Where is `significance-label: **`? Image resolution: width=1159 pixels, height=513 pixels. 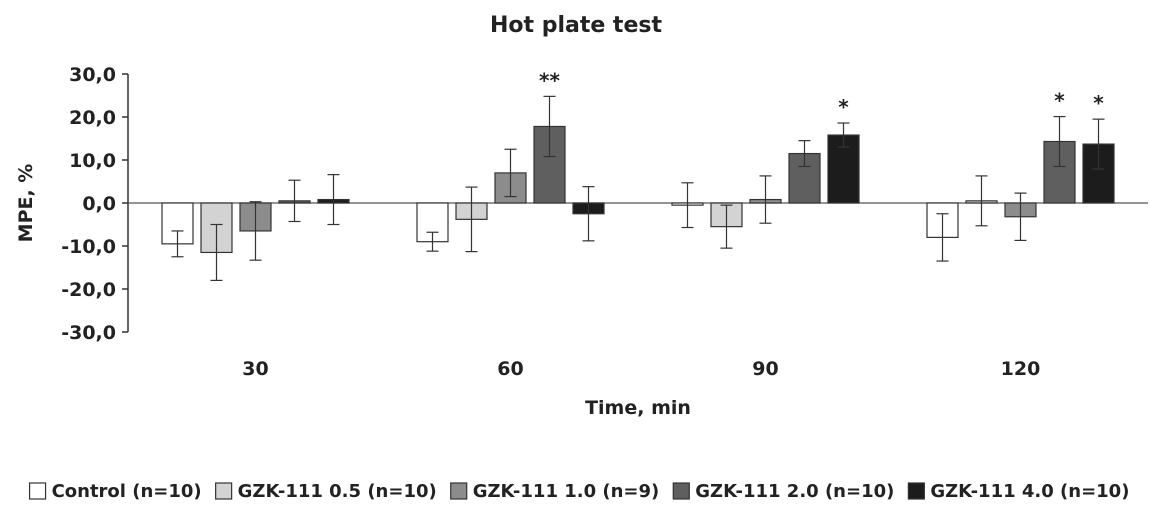
significance-label: ** is located at coordinates (549, 80).